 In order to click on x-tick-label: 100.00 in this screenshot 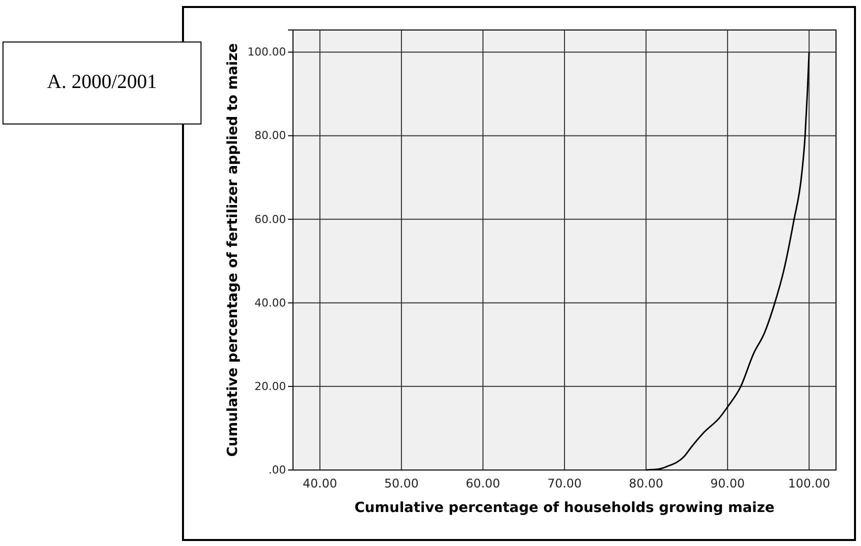, I will do `click(809, 483)`.